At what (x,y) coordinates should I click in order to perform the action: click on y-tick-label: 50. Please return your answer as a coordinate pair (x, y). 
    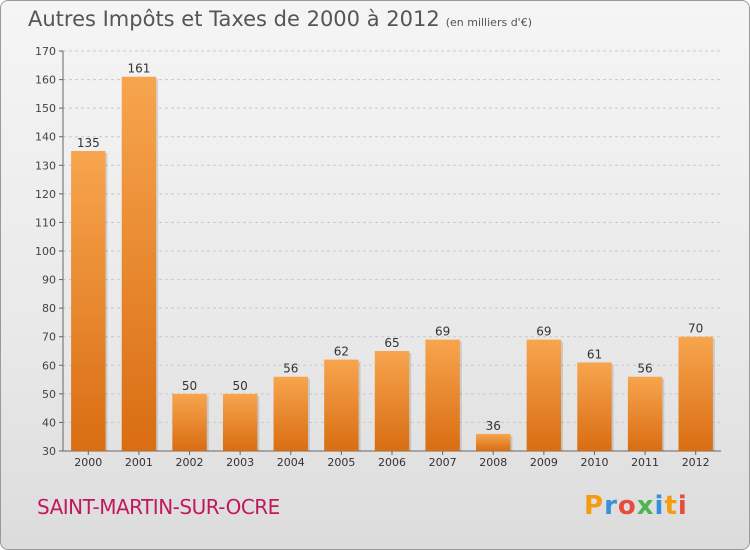
    Looking at the image, I should click on (49, 394).